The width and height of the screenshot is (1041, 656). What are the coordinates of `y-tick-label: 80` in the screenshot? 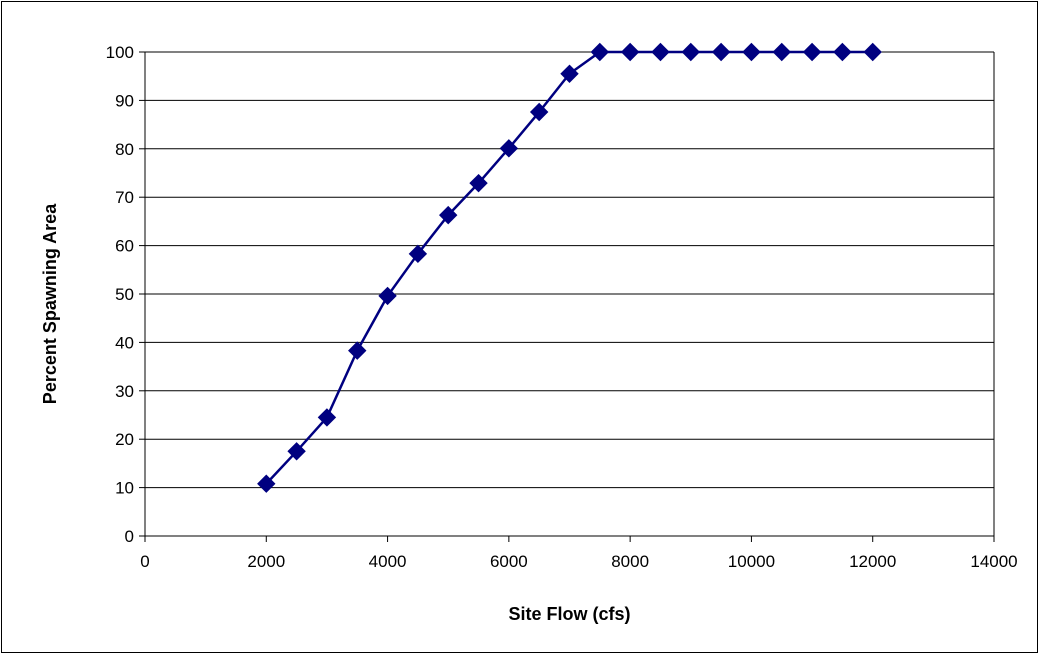 It's located at (124, 149).